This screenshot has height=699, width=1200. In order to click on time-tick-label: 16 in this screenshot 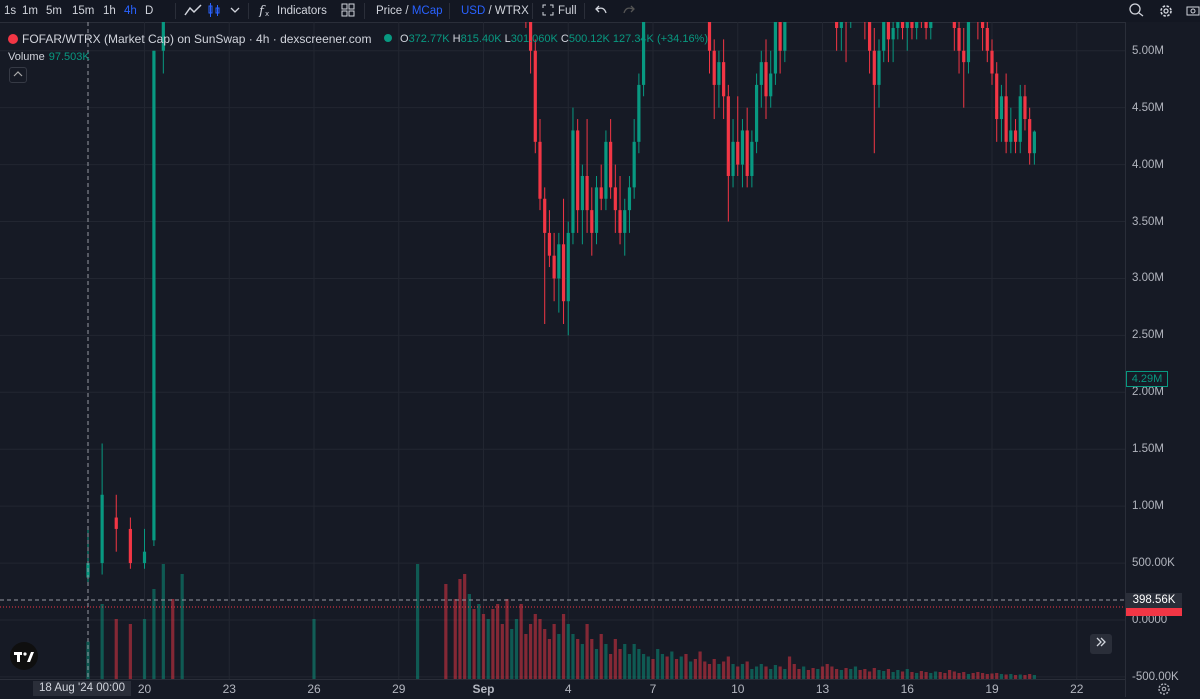, I will do `click(907, 689)`.